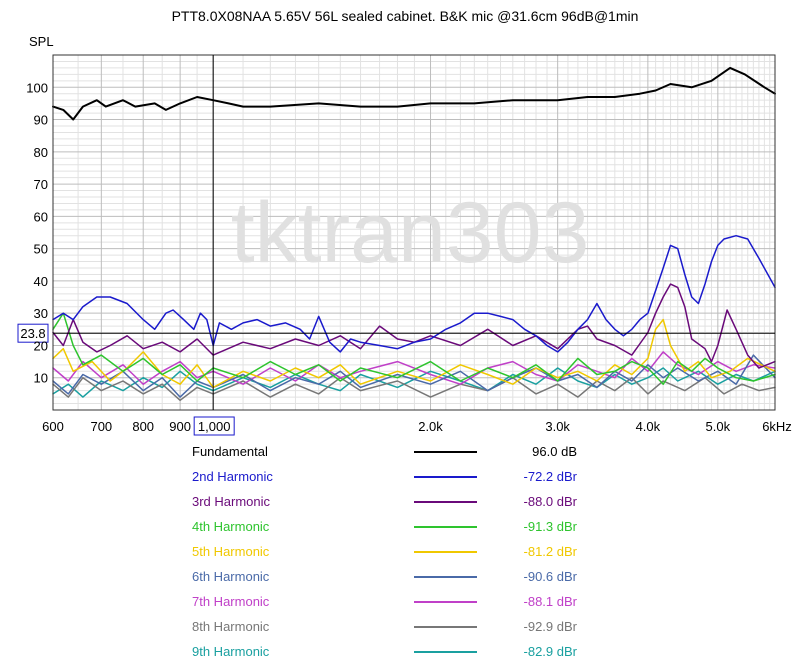 The width and height of the screenshot is (800, 665). Describe the element at coordinates (414, 93) in the screenshot. I see `series-line-fundamental` at that location.